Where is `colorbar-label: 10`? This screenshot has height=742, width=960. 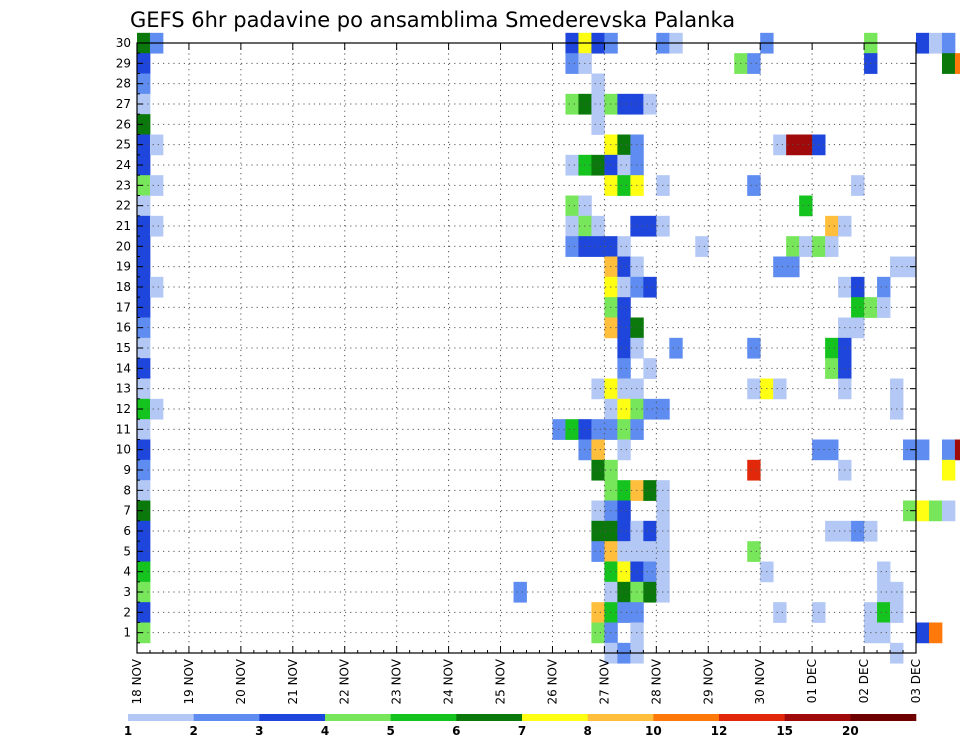
colorbar-label: 10 is located at coordinates (653, 731).